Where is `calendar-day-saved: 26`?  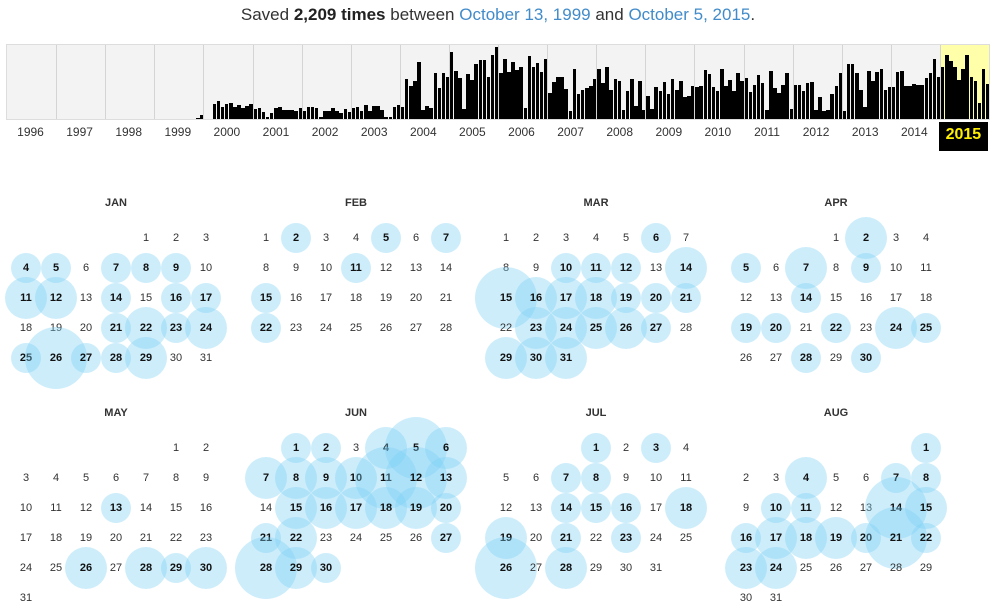
calendar-day-saved: 26 is located at coordinates (86, 568).